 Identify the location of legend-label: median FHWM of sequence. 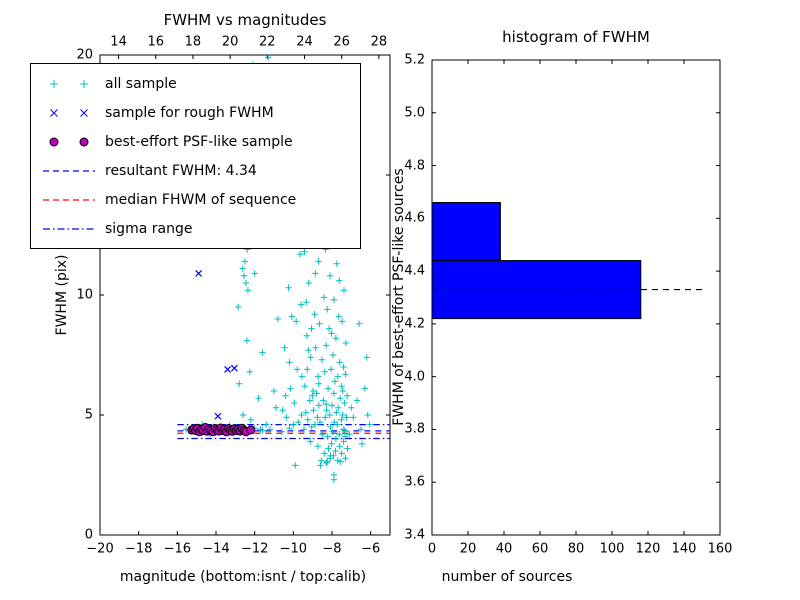
(201, 199).